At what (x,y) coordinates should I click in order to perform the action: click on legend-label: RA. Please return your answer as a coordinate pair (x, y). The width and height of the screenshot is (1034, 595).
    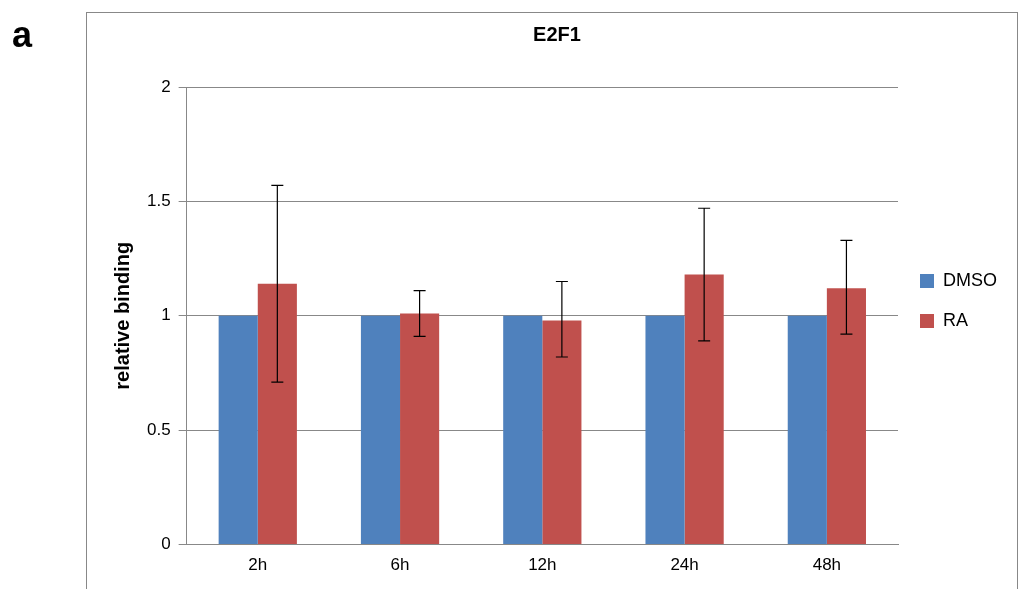
    Looking at the image, I should click on (956, 319).